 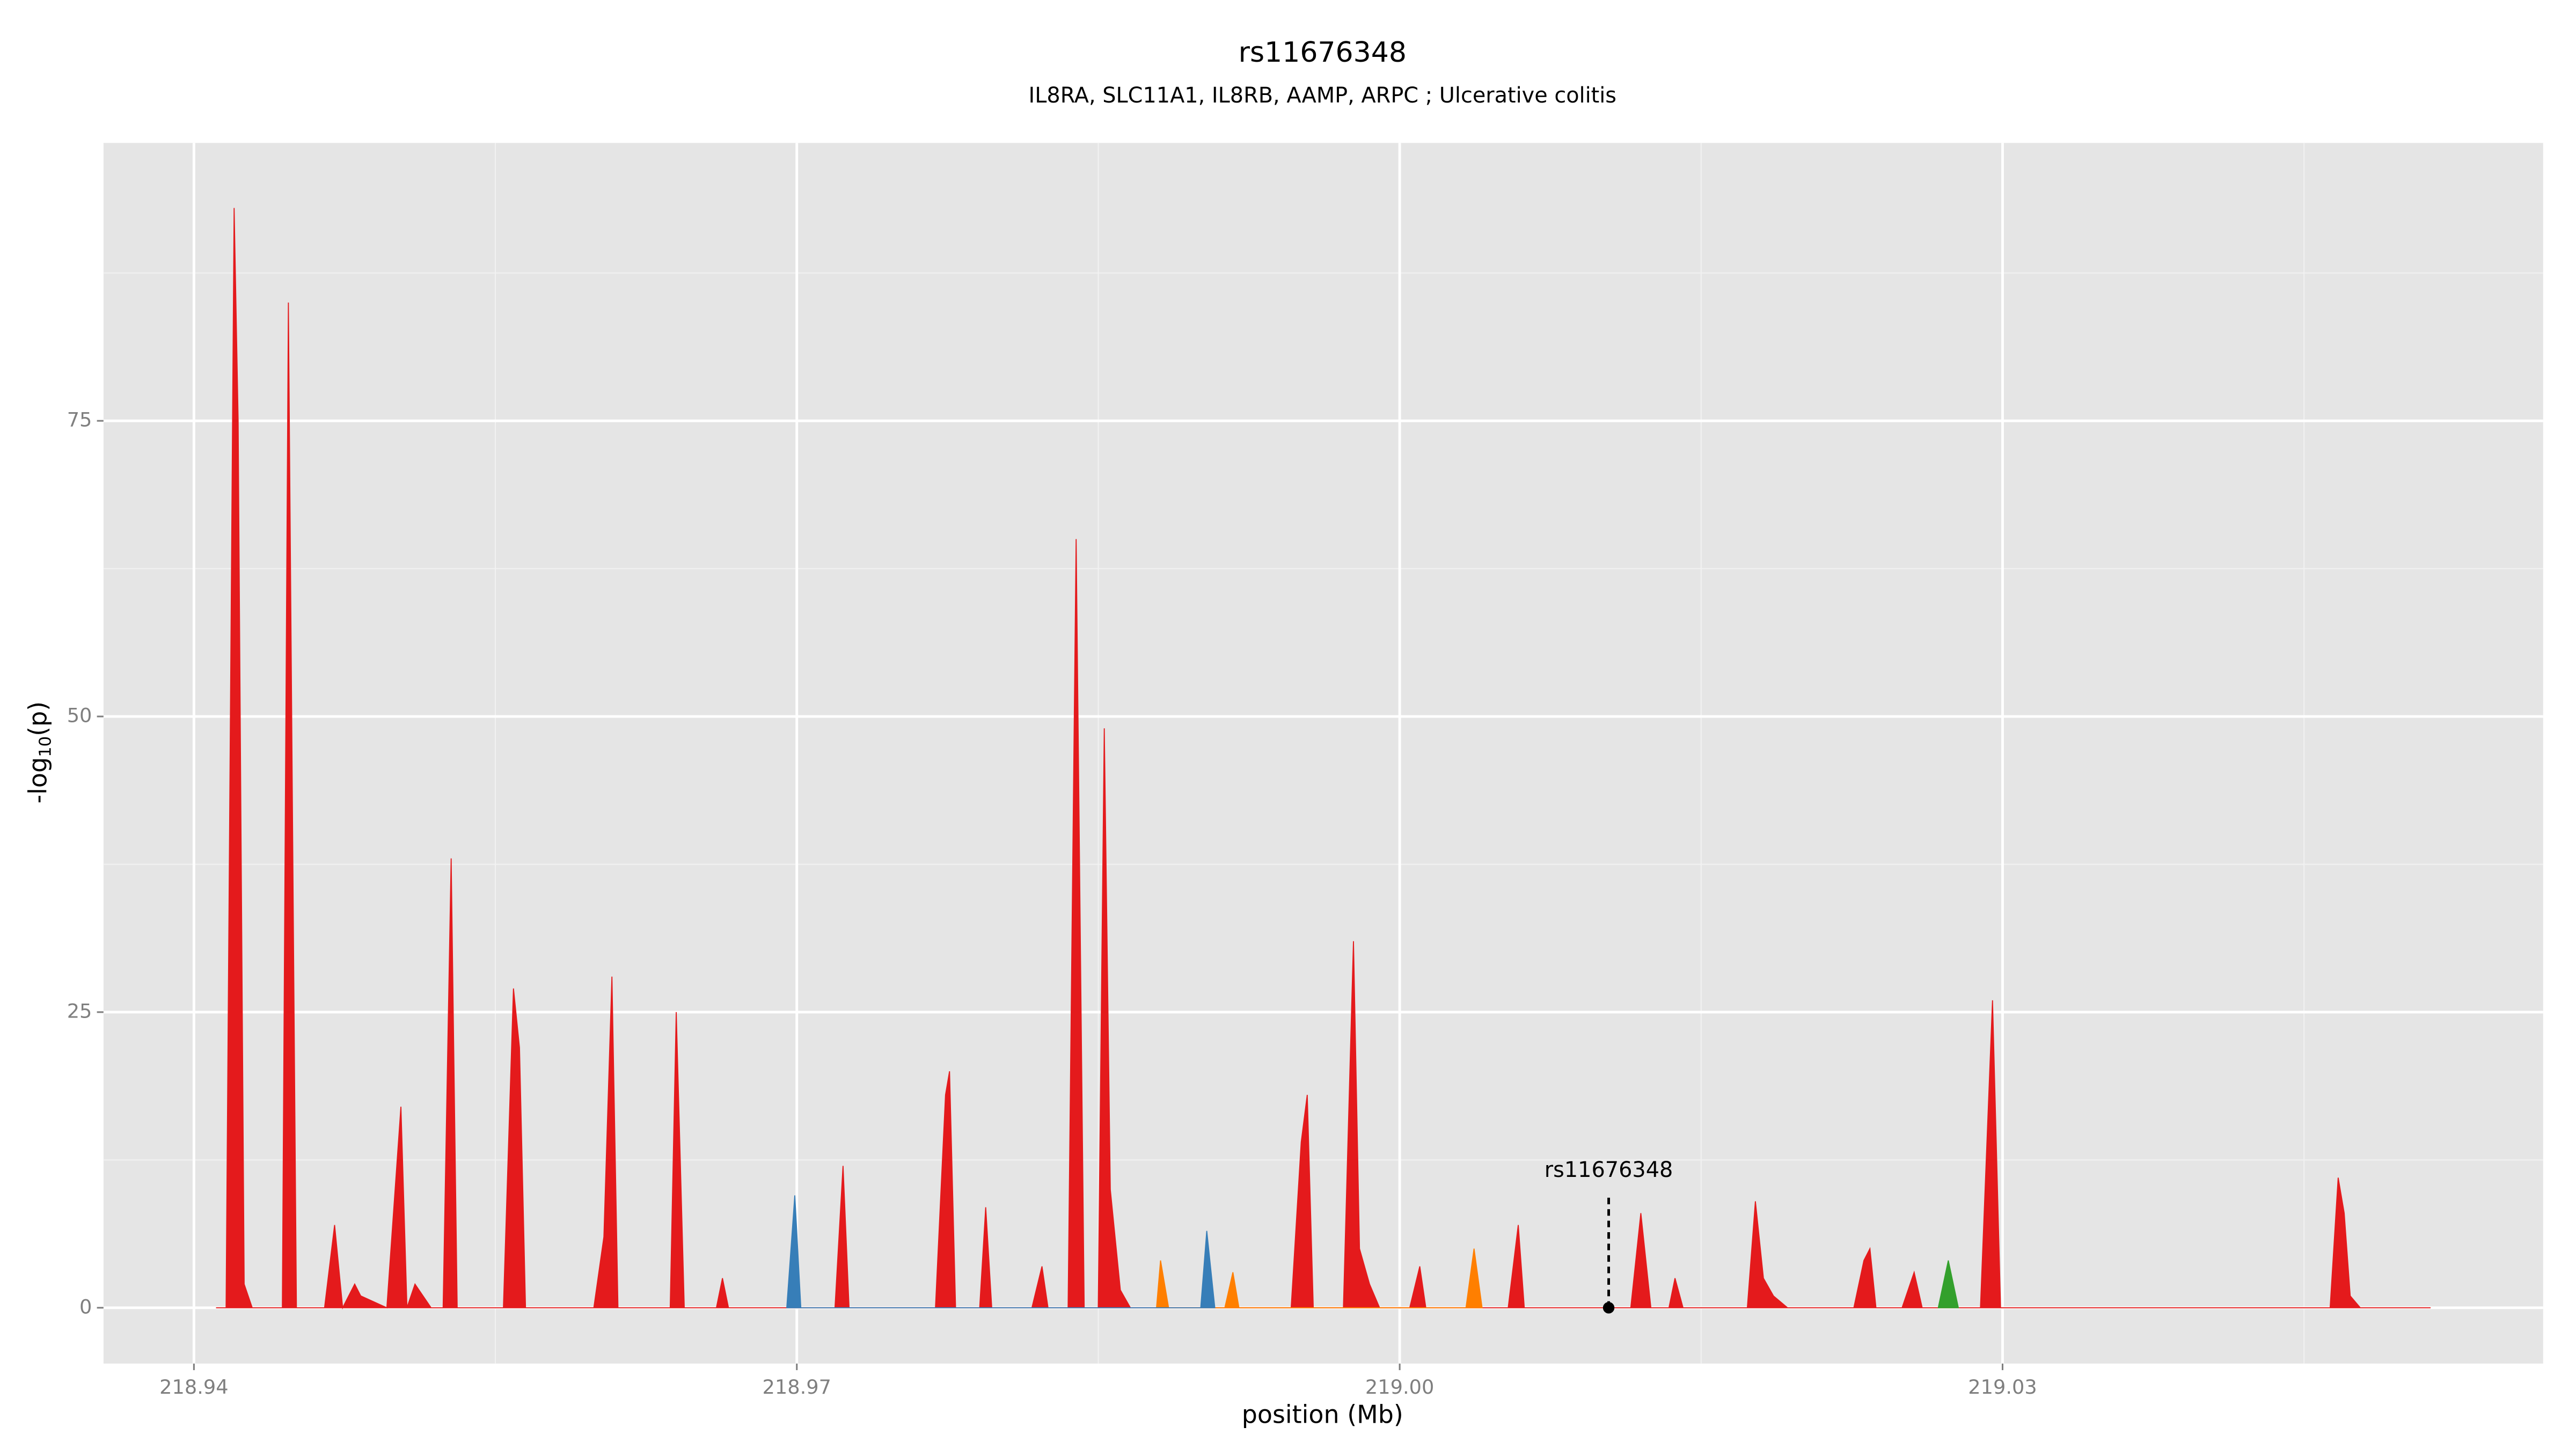 What do you see at coordinates (79, 1010) in the screenshot?
I see `y-tick-label: 25` at bounding box center [79, 1010].